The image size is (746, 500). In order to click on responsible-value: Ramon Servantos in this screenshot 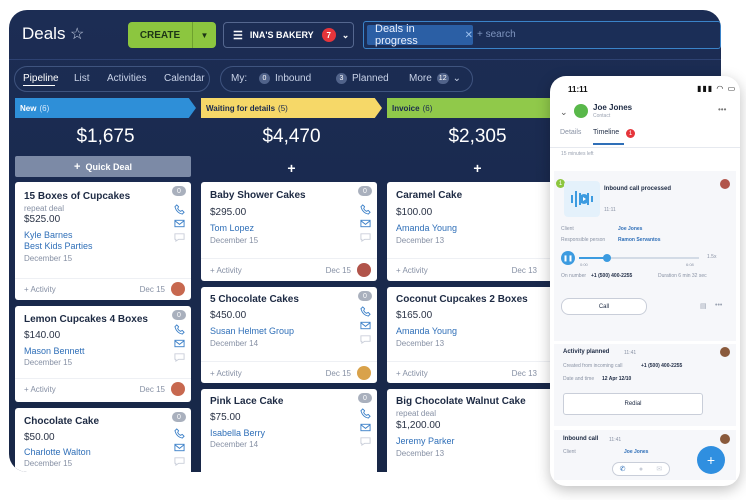, I will do `click(639, 240)`.